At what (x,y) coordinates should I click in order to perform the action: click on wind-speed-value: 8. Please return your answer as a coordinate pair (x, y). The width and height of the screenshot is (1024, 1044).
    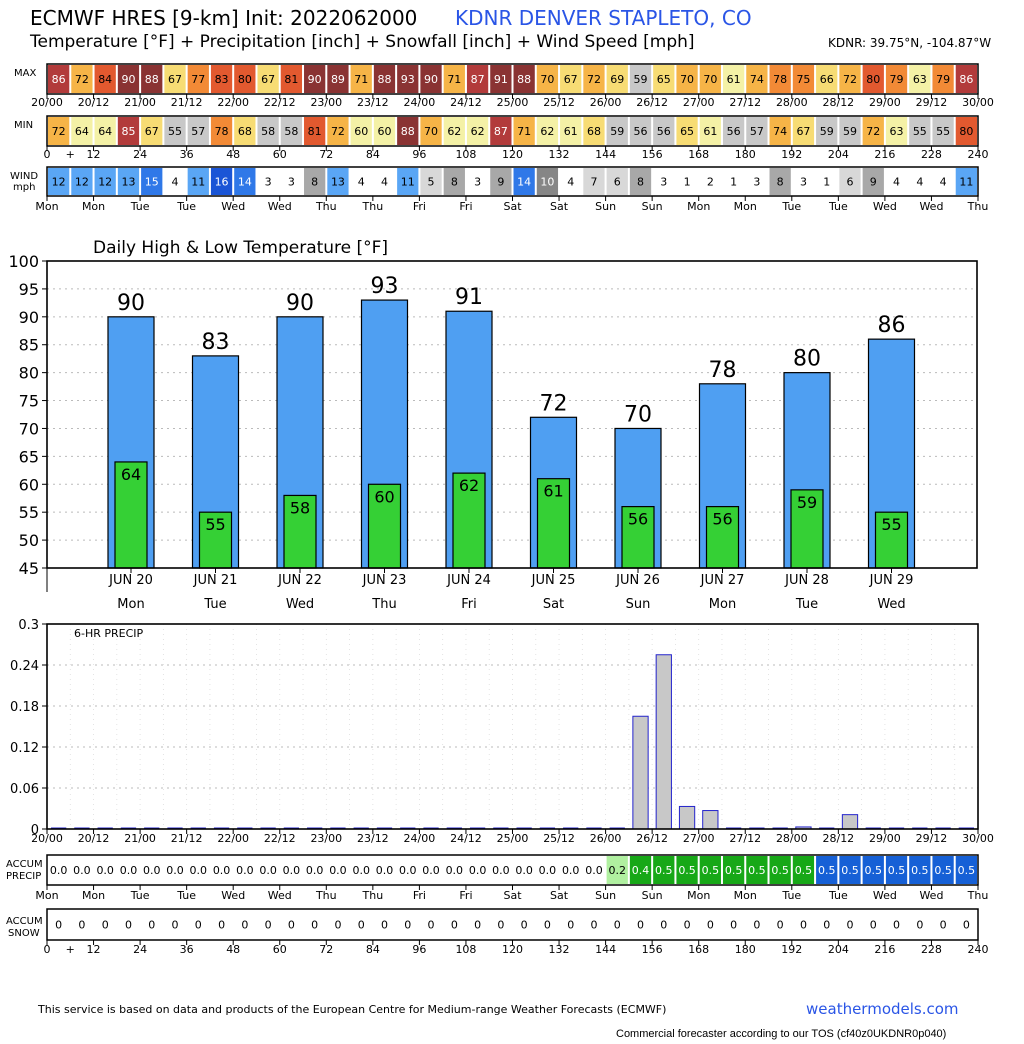
    Looking at the image, I should click on (314, 182).